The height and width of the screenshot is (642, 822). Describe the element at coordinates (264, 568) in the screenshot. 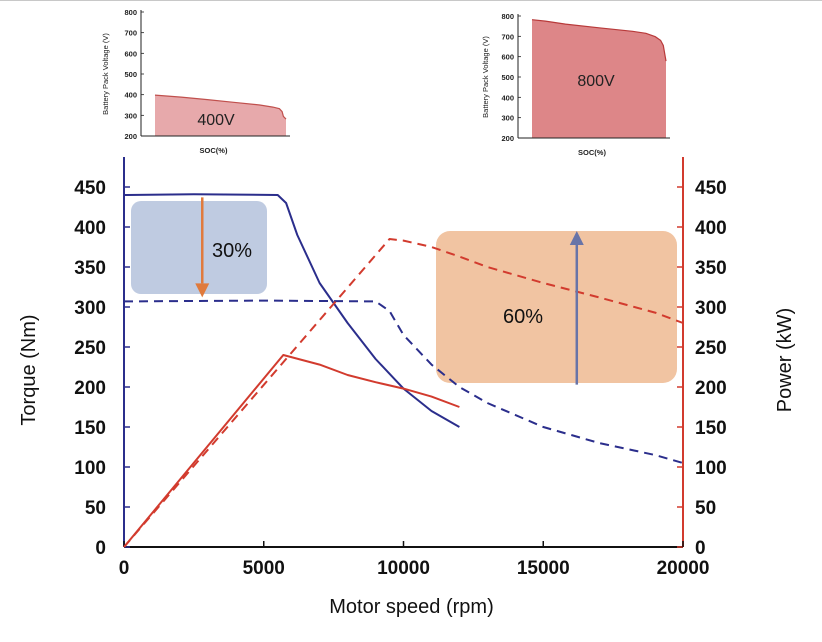

I see `x-tick-label: 5000` at that location.